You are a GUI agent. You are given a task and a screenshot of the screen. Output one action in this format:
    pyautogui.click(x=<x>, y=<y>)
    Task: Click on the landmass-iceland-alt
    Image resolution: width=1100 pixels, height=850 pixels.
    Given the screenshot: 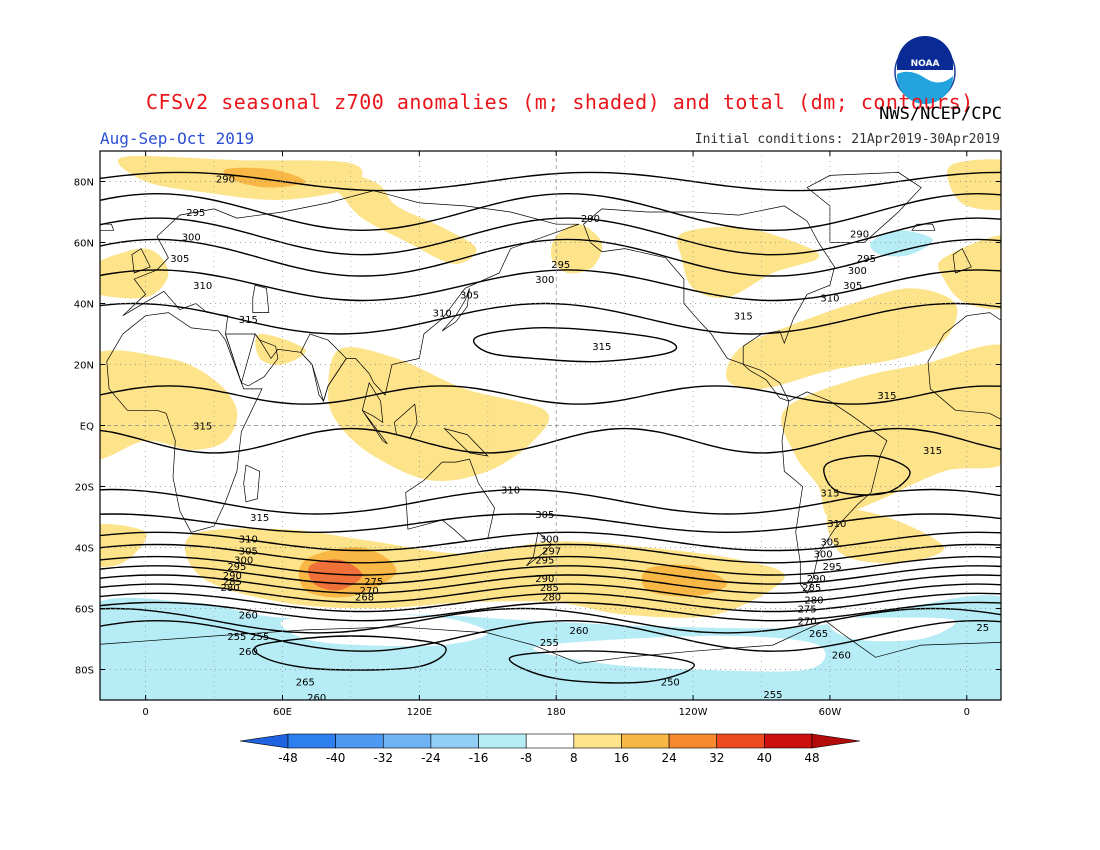 What is the action you would take?
    pyautogui.click(x=923, y=227)
    